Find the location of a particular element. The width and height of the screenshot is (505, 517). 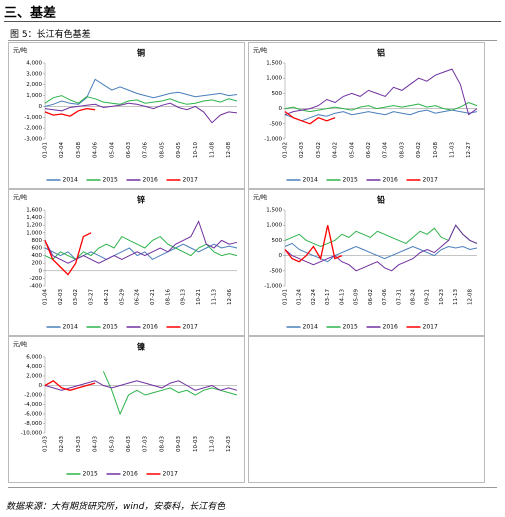

x-tick-label: 09-02 is located at coordinates (419, 150).